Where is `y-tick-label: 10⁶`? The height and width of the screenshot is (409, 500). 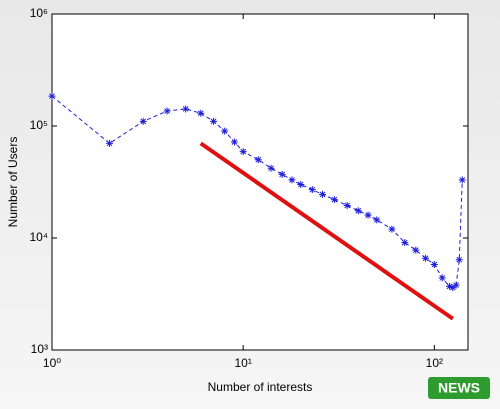
y-tick-label: 10⁶ is located at coordinates (39, 13).